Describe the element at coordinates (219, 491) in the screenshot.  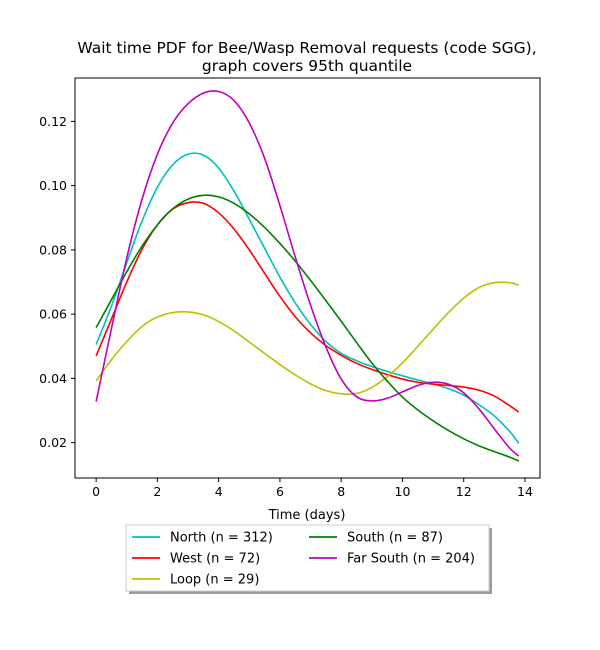
I see `x-tick-label: 4` at that location.